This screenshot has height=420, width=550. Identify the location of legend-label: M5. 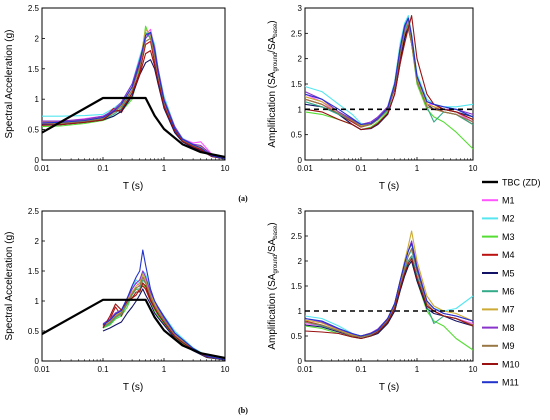
(508, 273).